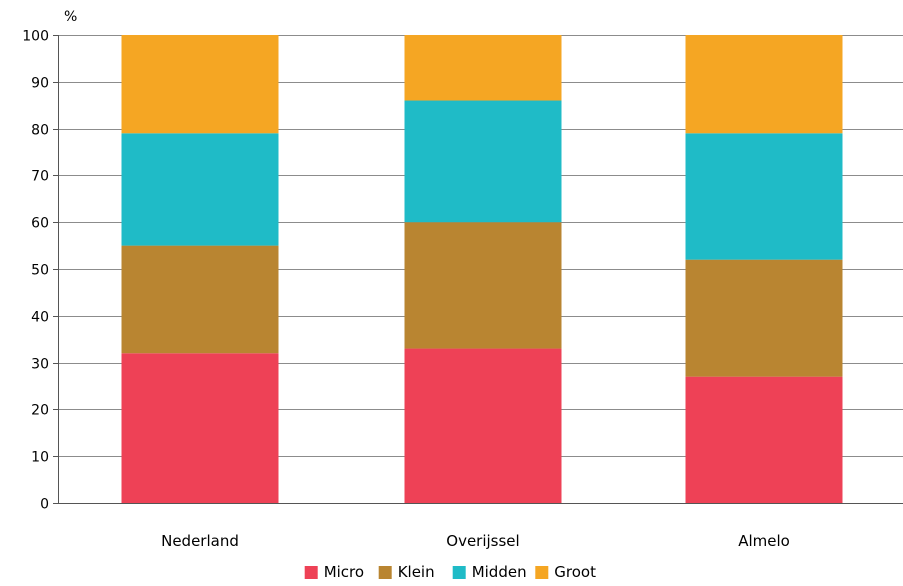 This screenshot has width=903, height=586. What do you see at coordinates (70, 17) in the screenshot?
I see `y-axis-unit-label: %` at bounding box center [70, 17].